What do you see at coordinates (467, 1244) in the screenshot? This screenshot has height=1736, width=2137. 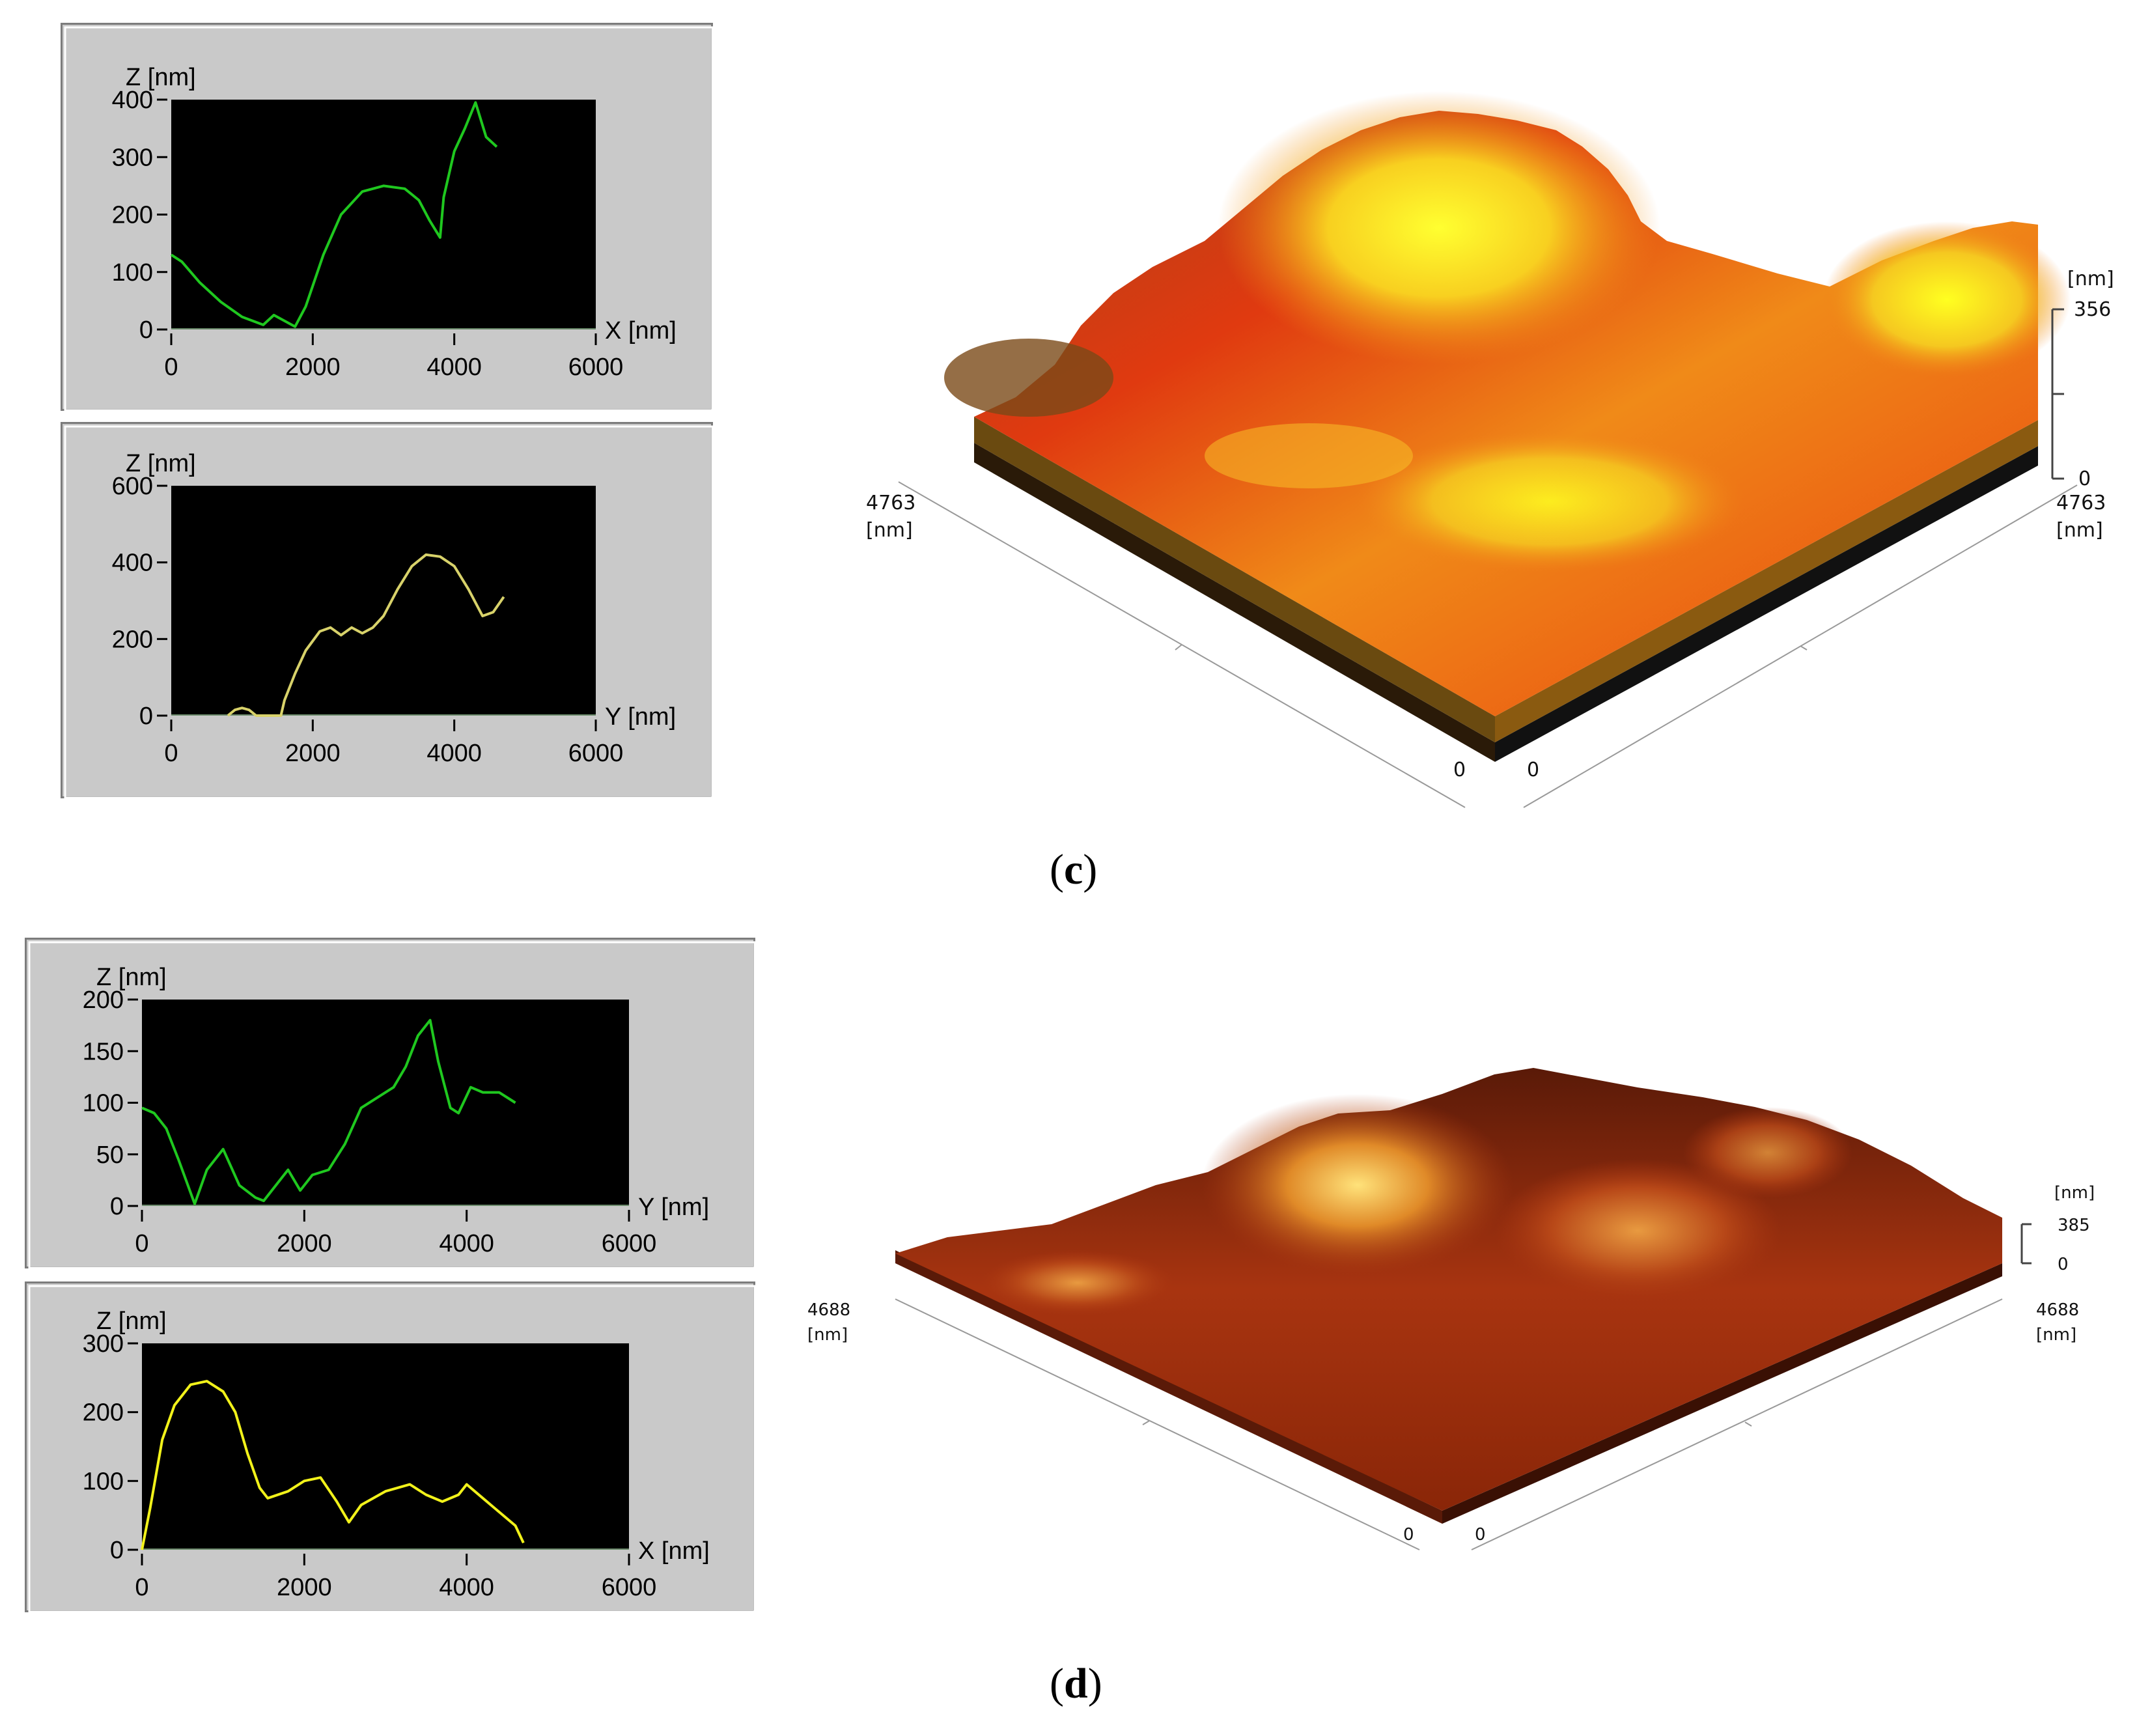 I see `chart2-xtick-label-2: 4000` at bounding box center [467, 1244].